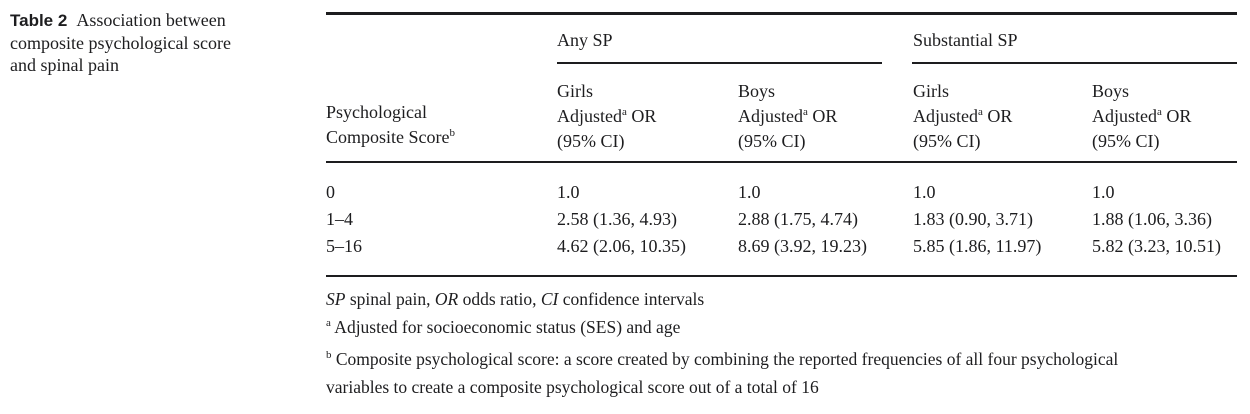 This screenshot has width=1250, height=414. What do you see at coordinates (621, 246) in the screenshot?
I see `cell-anysp-girls: 4.62 (2.06, 10.35)` at bounding box center [621, 246].